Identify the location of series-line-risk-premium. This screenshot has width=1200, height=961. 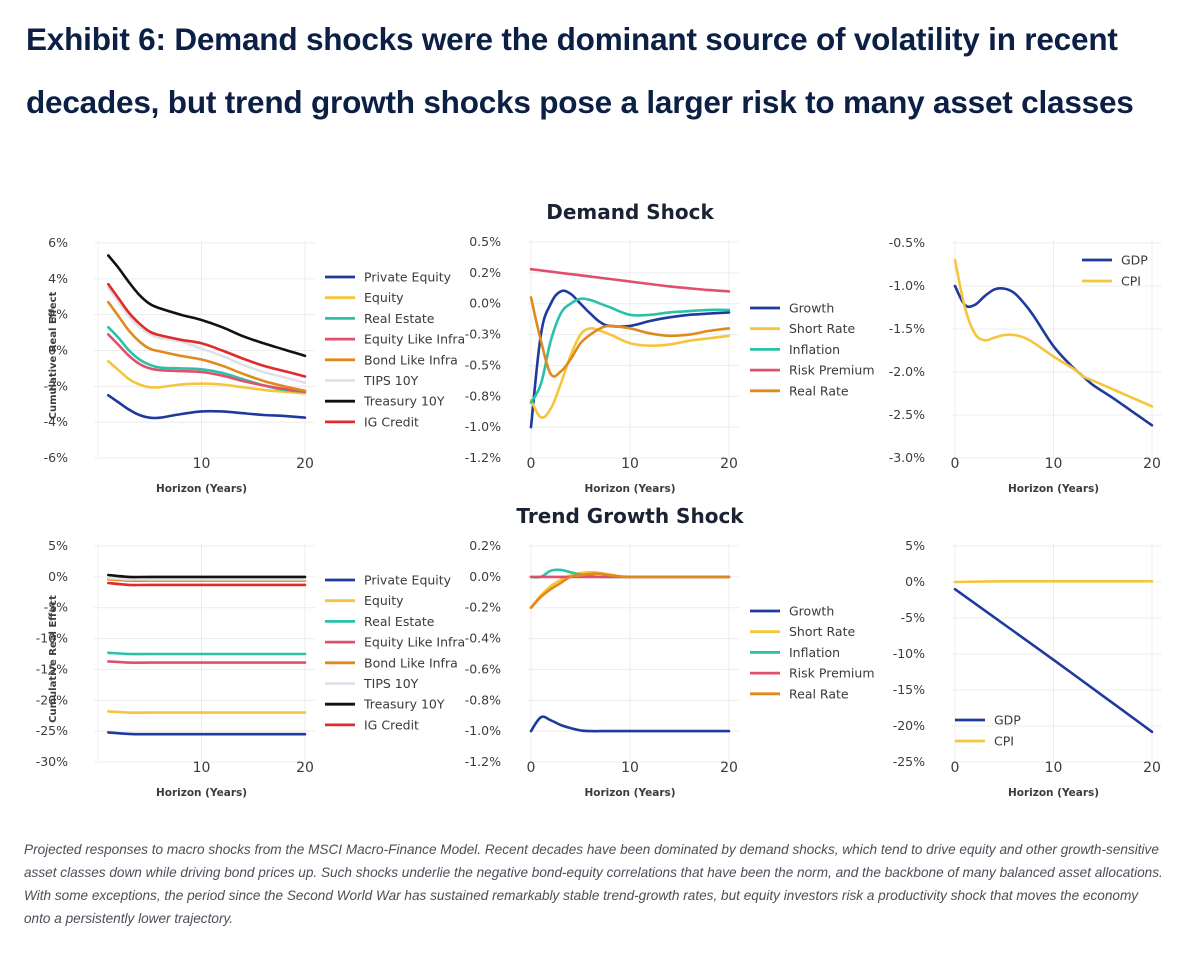
(630, 280).